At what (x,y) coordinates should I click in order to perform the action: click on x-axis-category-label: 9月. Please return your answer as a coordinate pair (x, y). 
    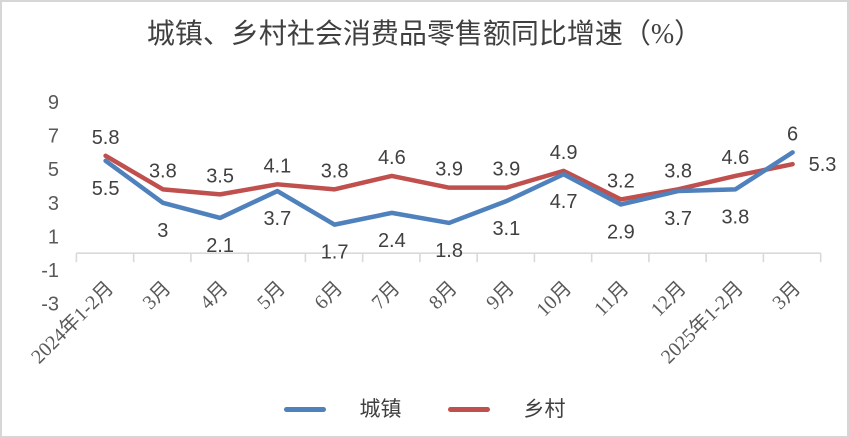
    Looking at the image, I should click on (500, 295).